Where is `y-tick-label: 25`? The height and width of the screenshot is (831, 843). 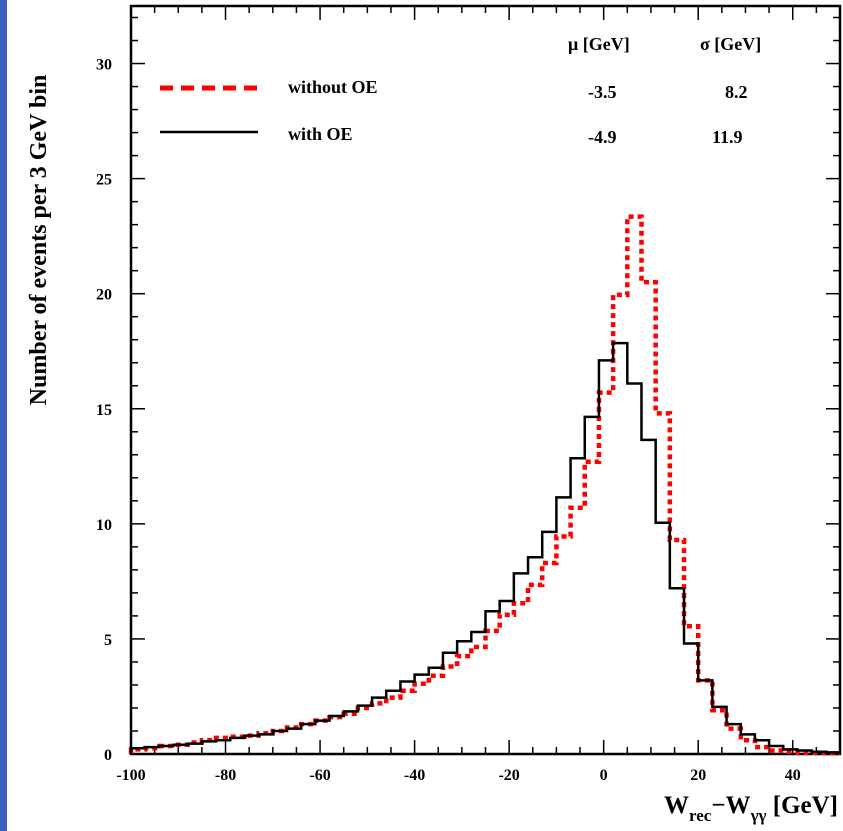 y-tick-label: 25 is located at coordinates (104, 180).